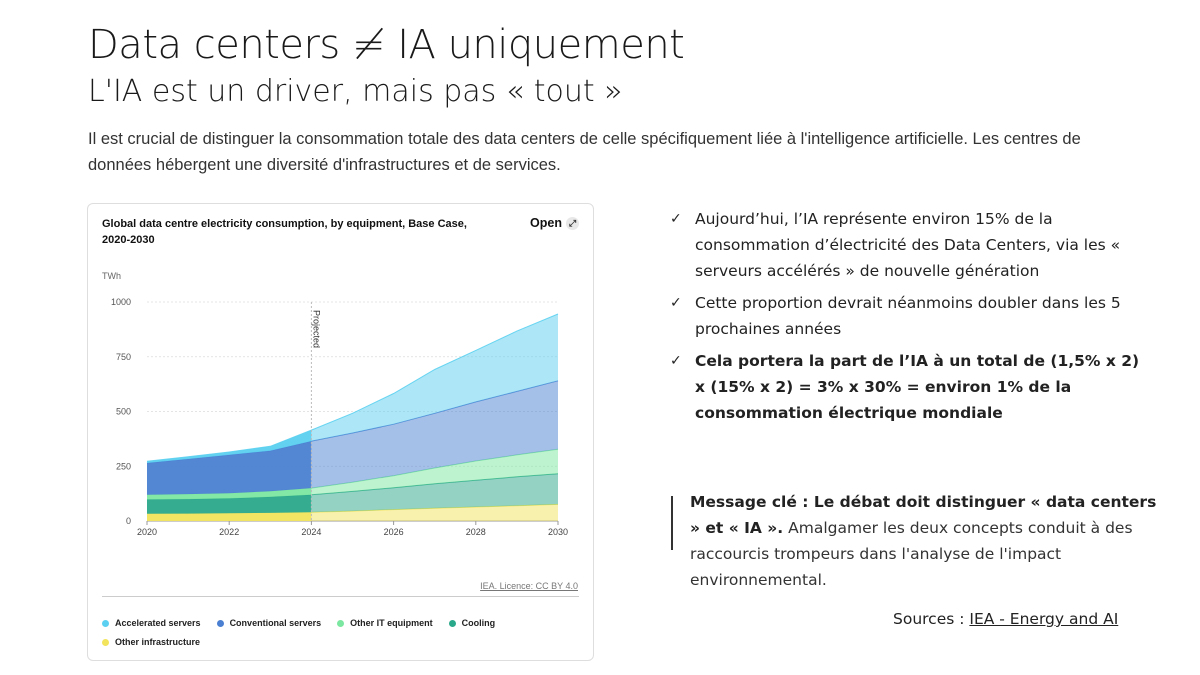  I want to click on y-tick-label: 0, so click(128, 521).